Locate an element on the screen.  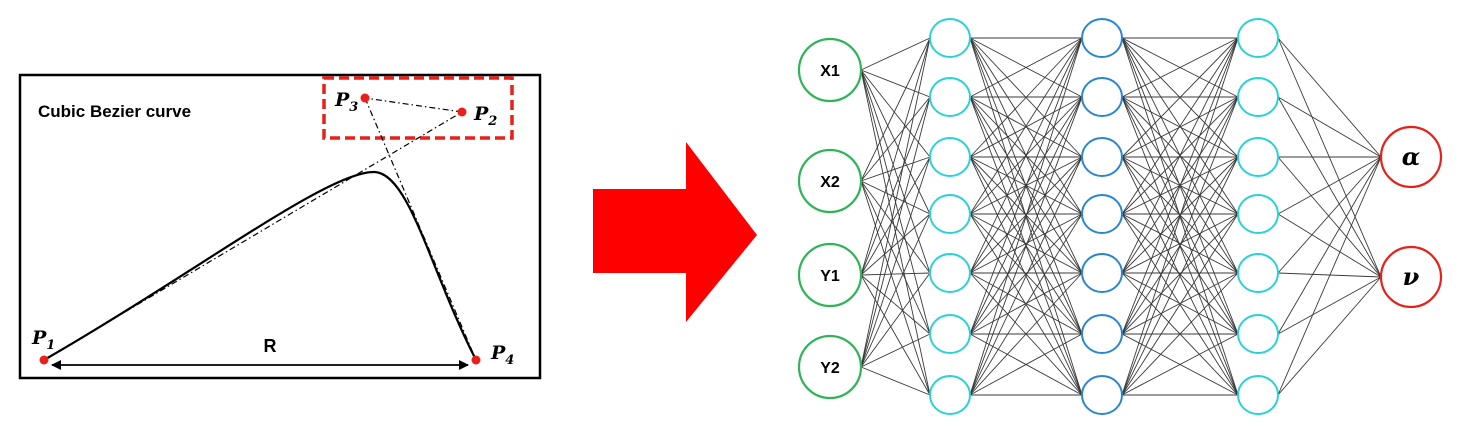
point-p1-base: P is located at coordinates (39, 338).